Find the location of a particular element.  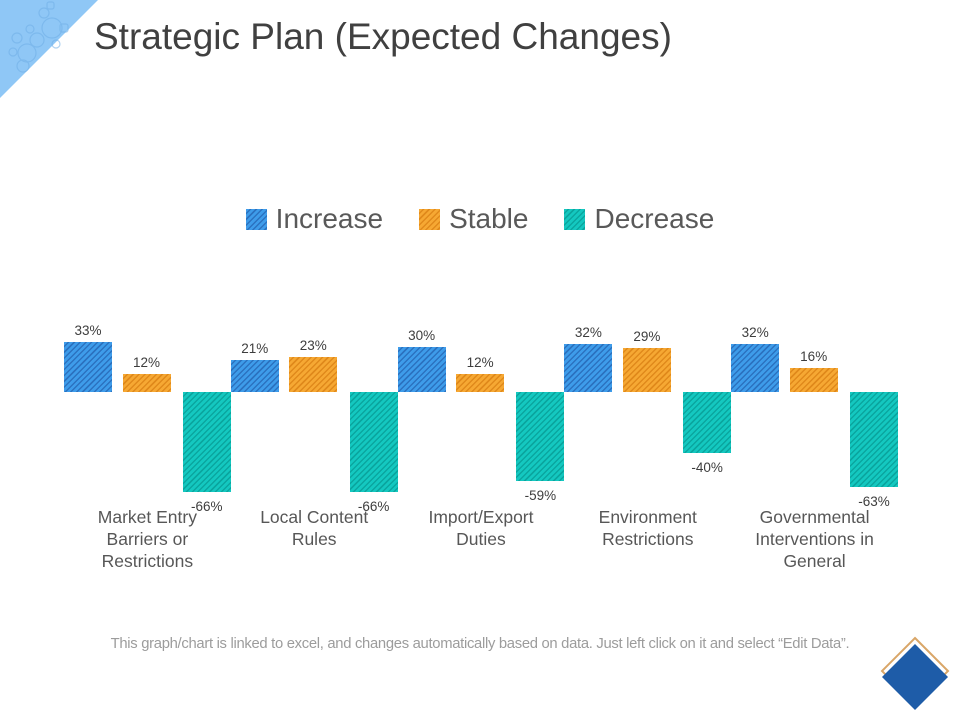

chart-legend: Increase Stable Decrease is located at coordinates (480, 219).